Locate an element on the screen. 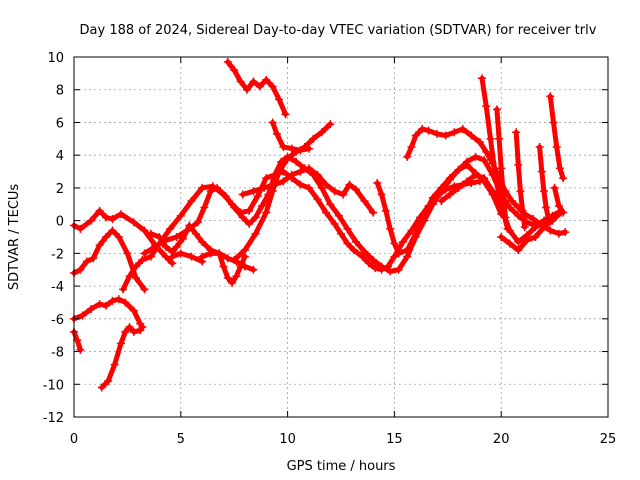 The image size is (640, 480). y-tick-label: 2 is located at coordinates (60, 189).